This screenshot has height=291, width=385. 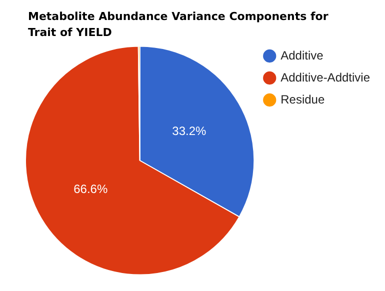 I want to click on data-label: 66.6%, so click(x=91, y=189).